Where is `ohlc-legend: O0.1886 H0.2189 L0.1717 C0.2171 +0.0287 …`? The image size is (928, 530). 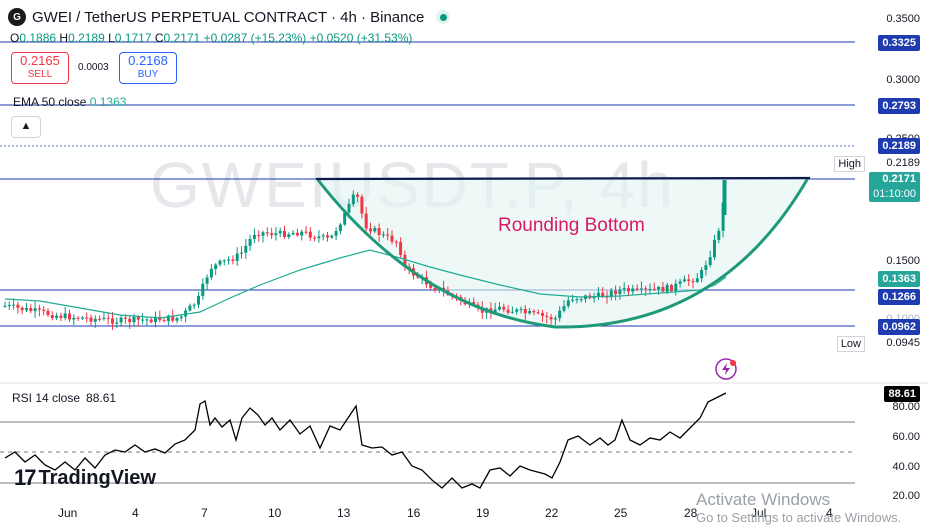 ohlc-legend: O0.1886 H0.2189 L0.1717 C0.2171 +0.0287 … is located at coordinates (211, 38).